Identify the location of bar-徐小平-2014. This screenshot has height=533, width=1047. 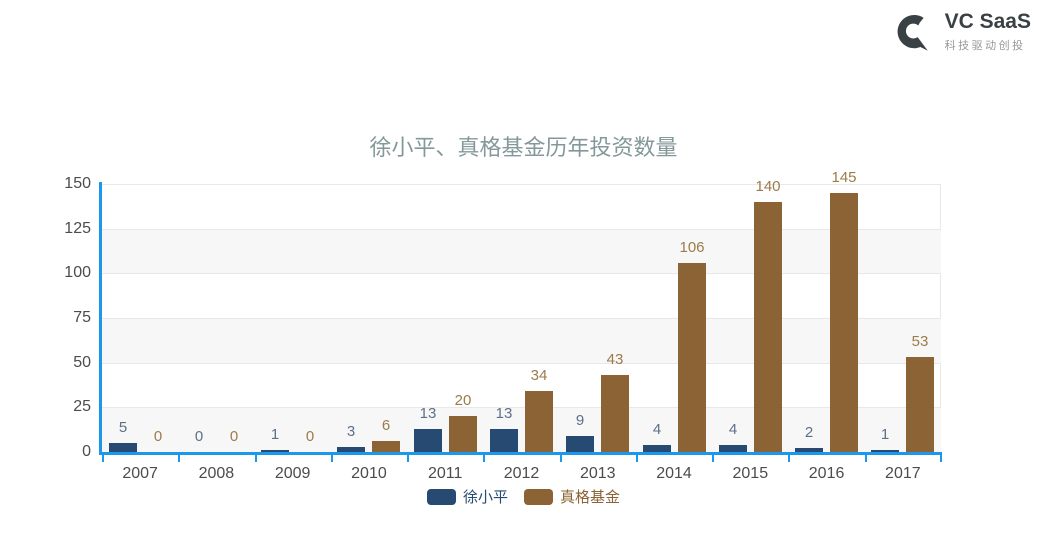
(657, 448).